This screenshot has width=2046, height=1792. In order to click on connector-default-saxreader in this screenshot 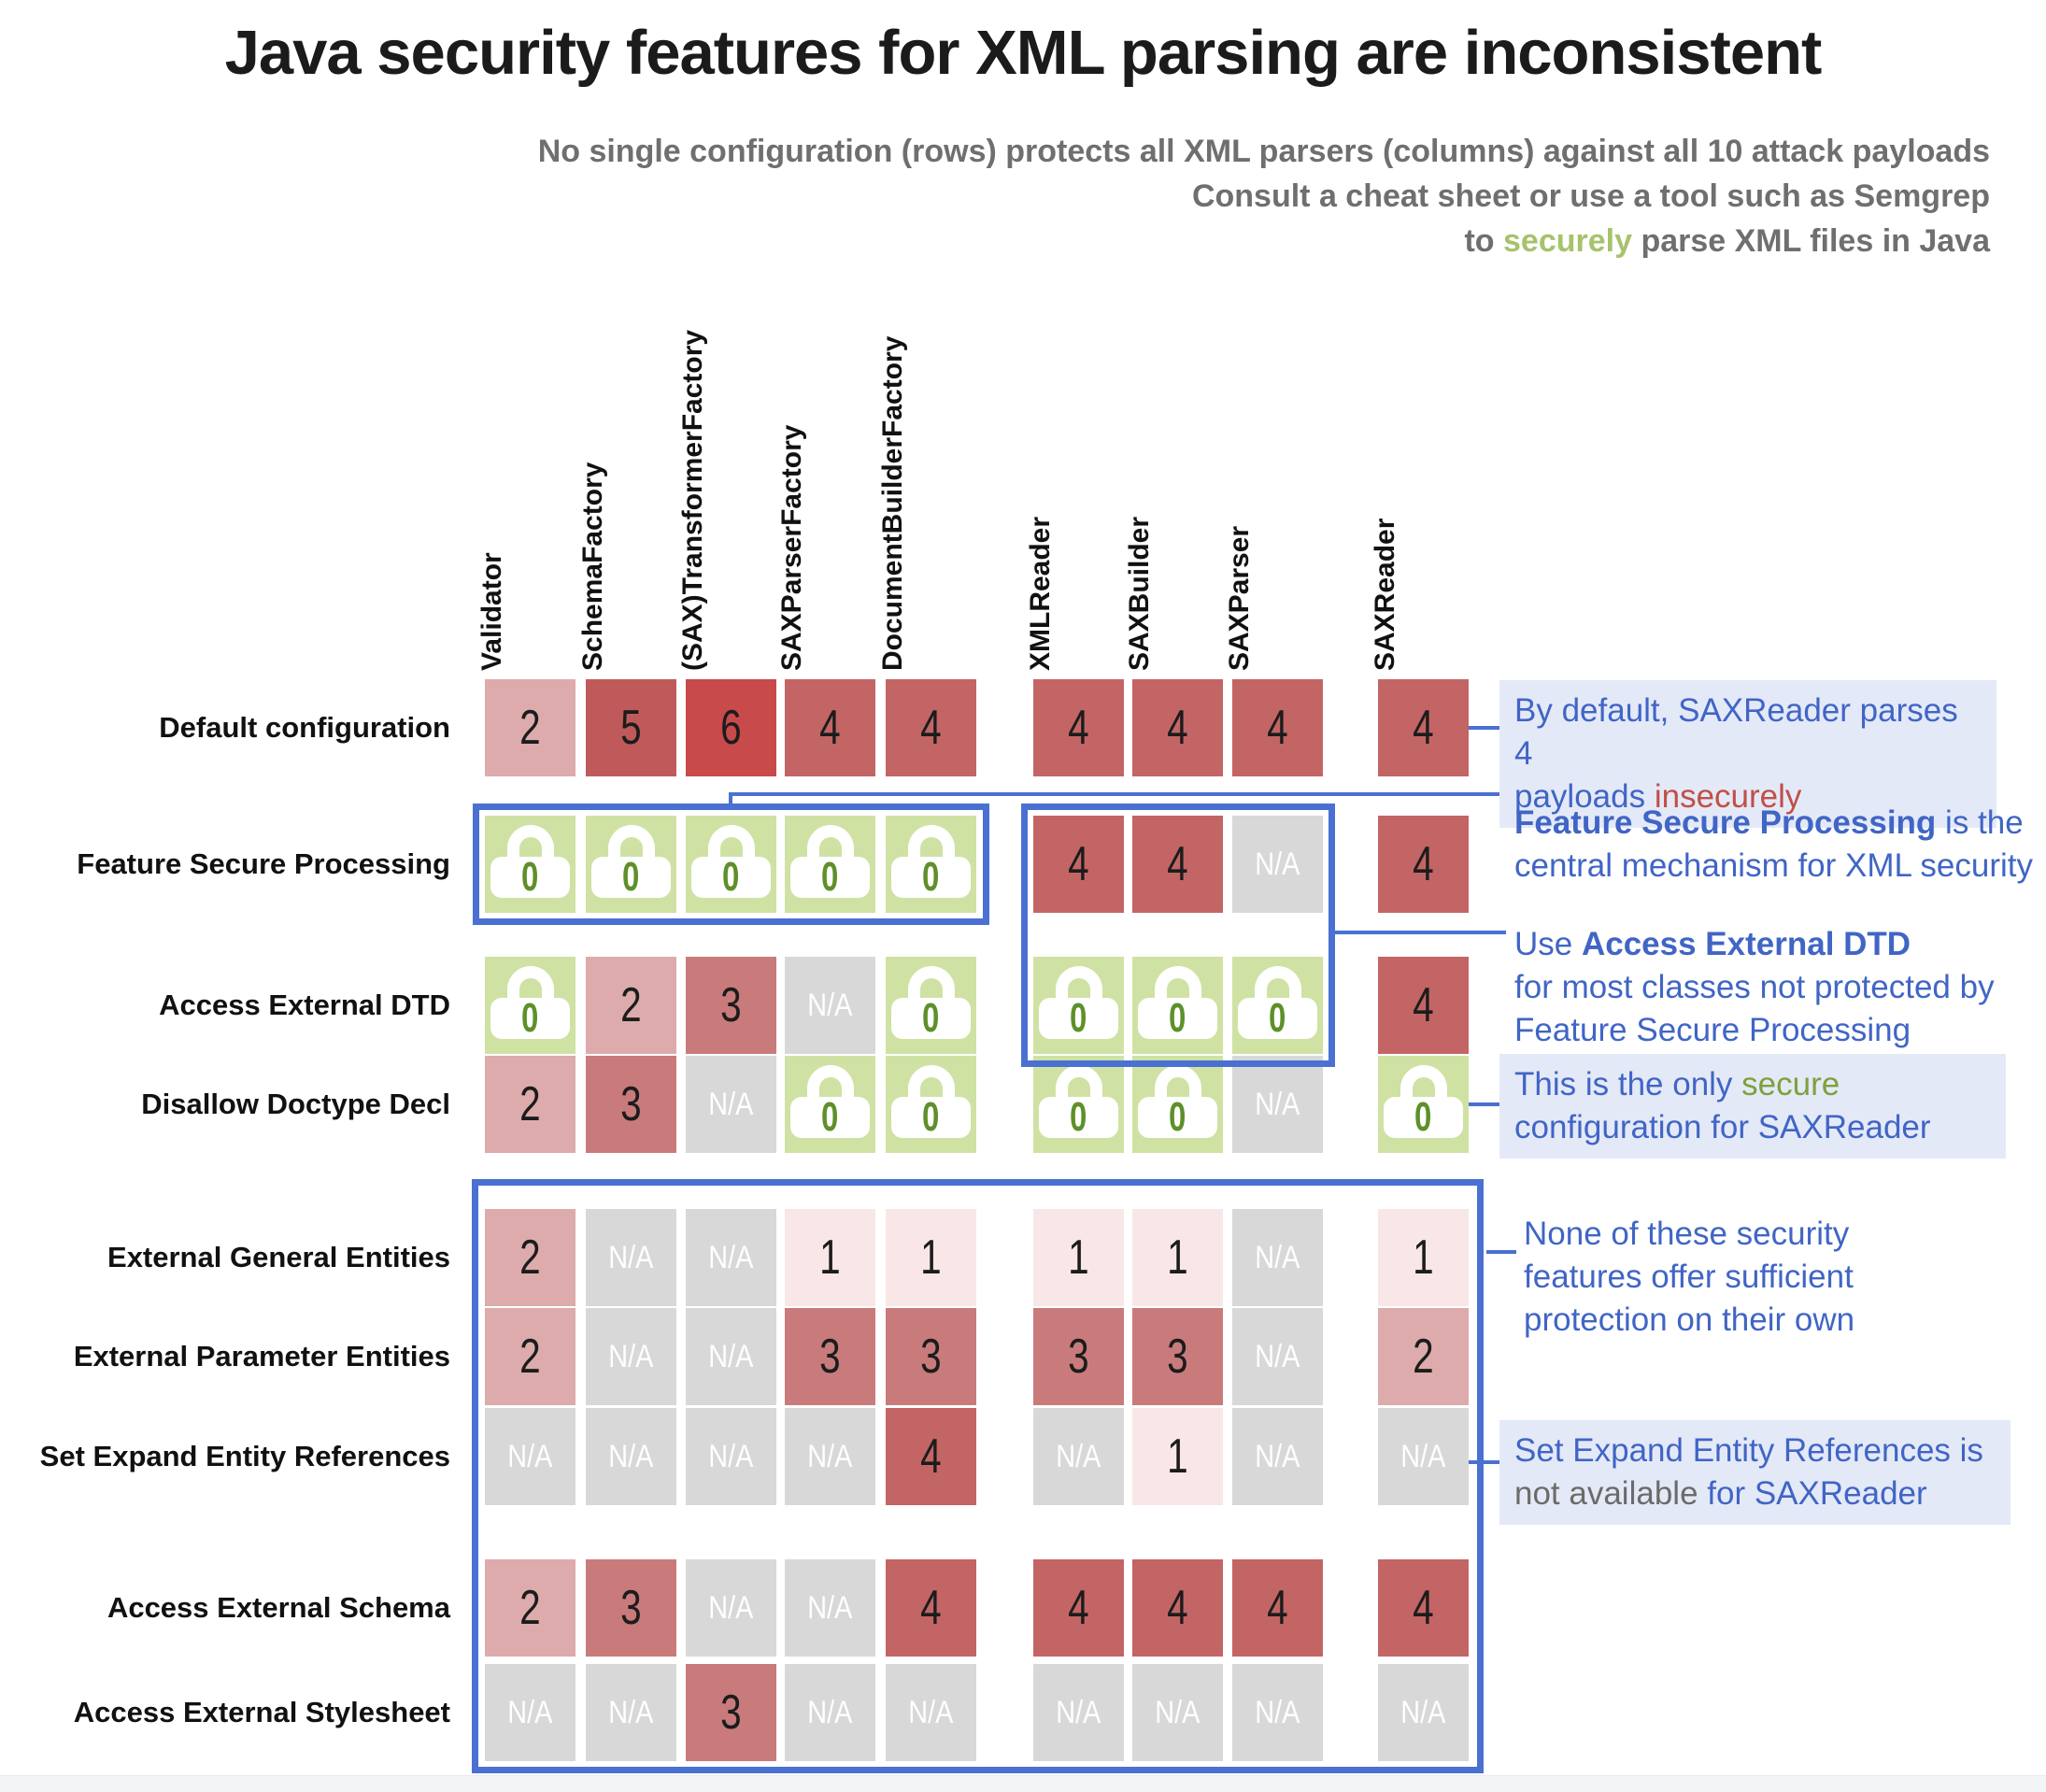, I will do `click(1485, 728)`.